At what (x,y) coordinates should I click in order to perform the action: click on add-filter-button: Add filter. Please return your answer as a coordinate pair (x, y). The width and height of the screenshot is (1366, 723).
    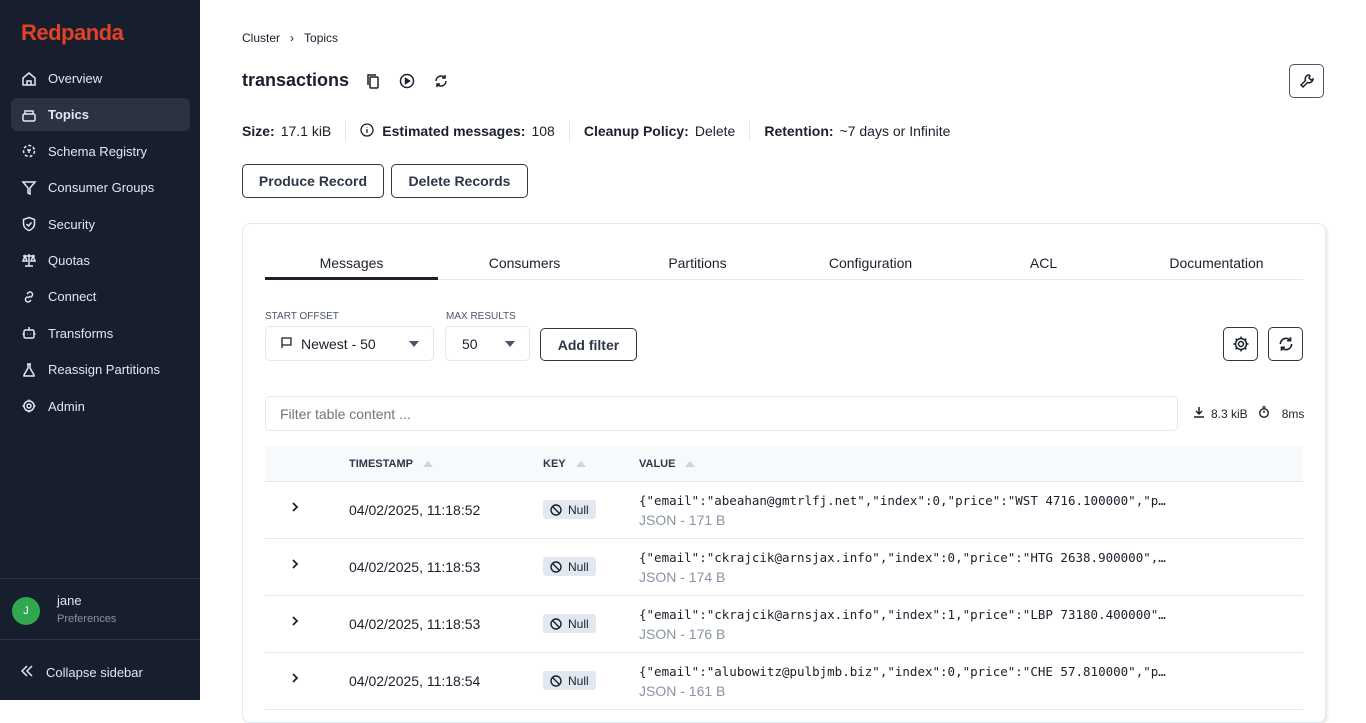
    Looking at the image, I should click on (588, 344).